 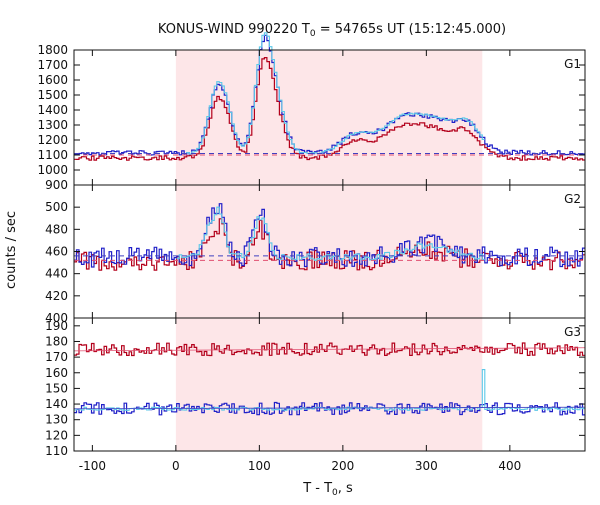 What do you see at coordinates (56, 404) in the screenshot?
I see `y-tick-label-G3: 140` at bounding box center [56, 404].